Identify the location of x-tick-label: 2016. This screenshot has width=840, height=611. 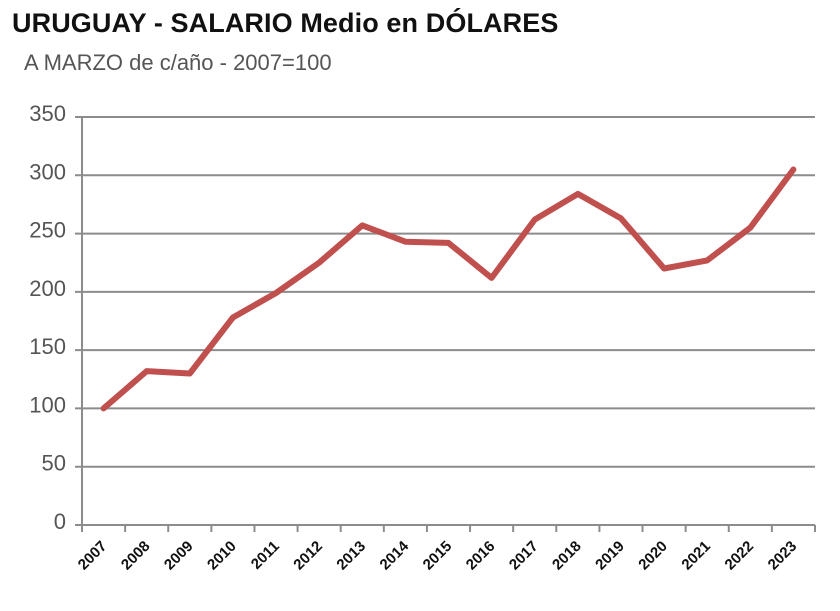
(481, 556).